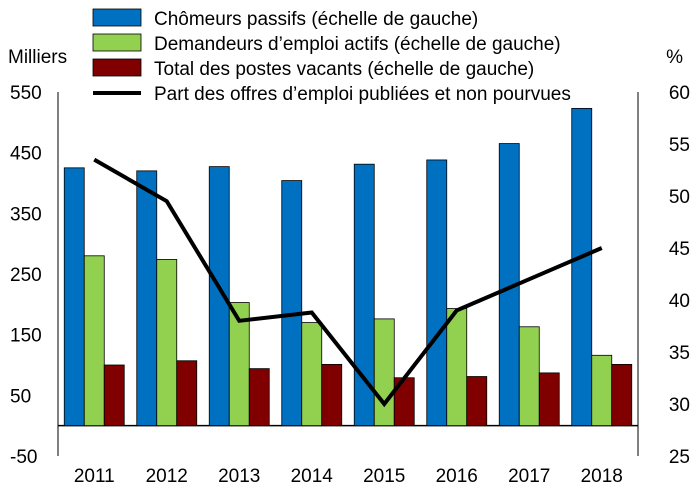  What do you see at coordinates (529, 376) in the screenshot?
I see `bar-demandeurs-actifs-2017` at bounding box center [529, 376].